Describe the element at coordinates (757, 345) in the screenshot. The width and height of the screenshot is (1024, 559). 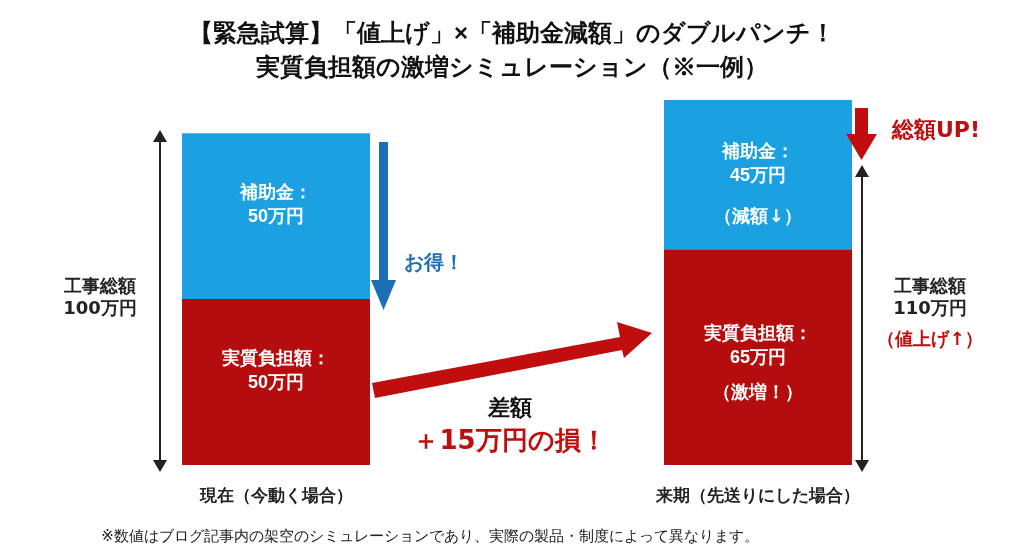
I see `data-label: 実質負担額： 65万円` at that location.